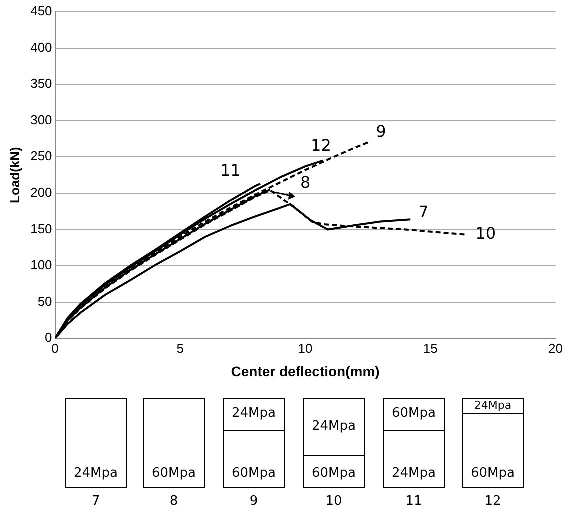  I want to click on text: 9, so click(254, 501).